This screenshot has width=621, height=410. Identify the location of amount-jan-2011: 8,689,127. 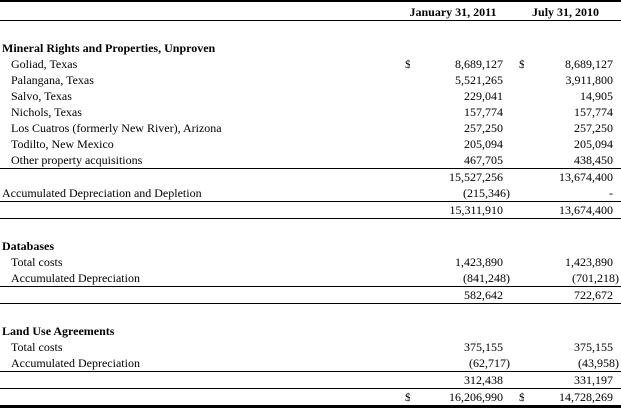
(479, 64).